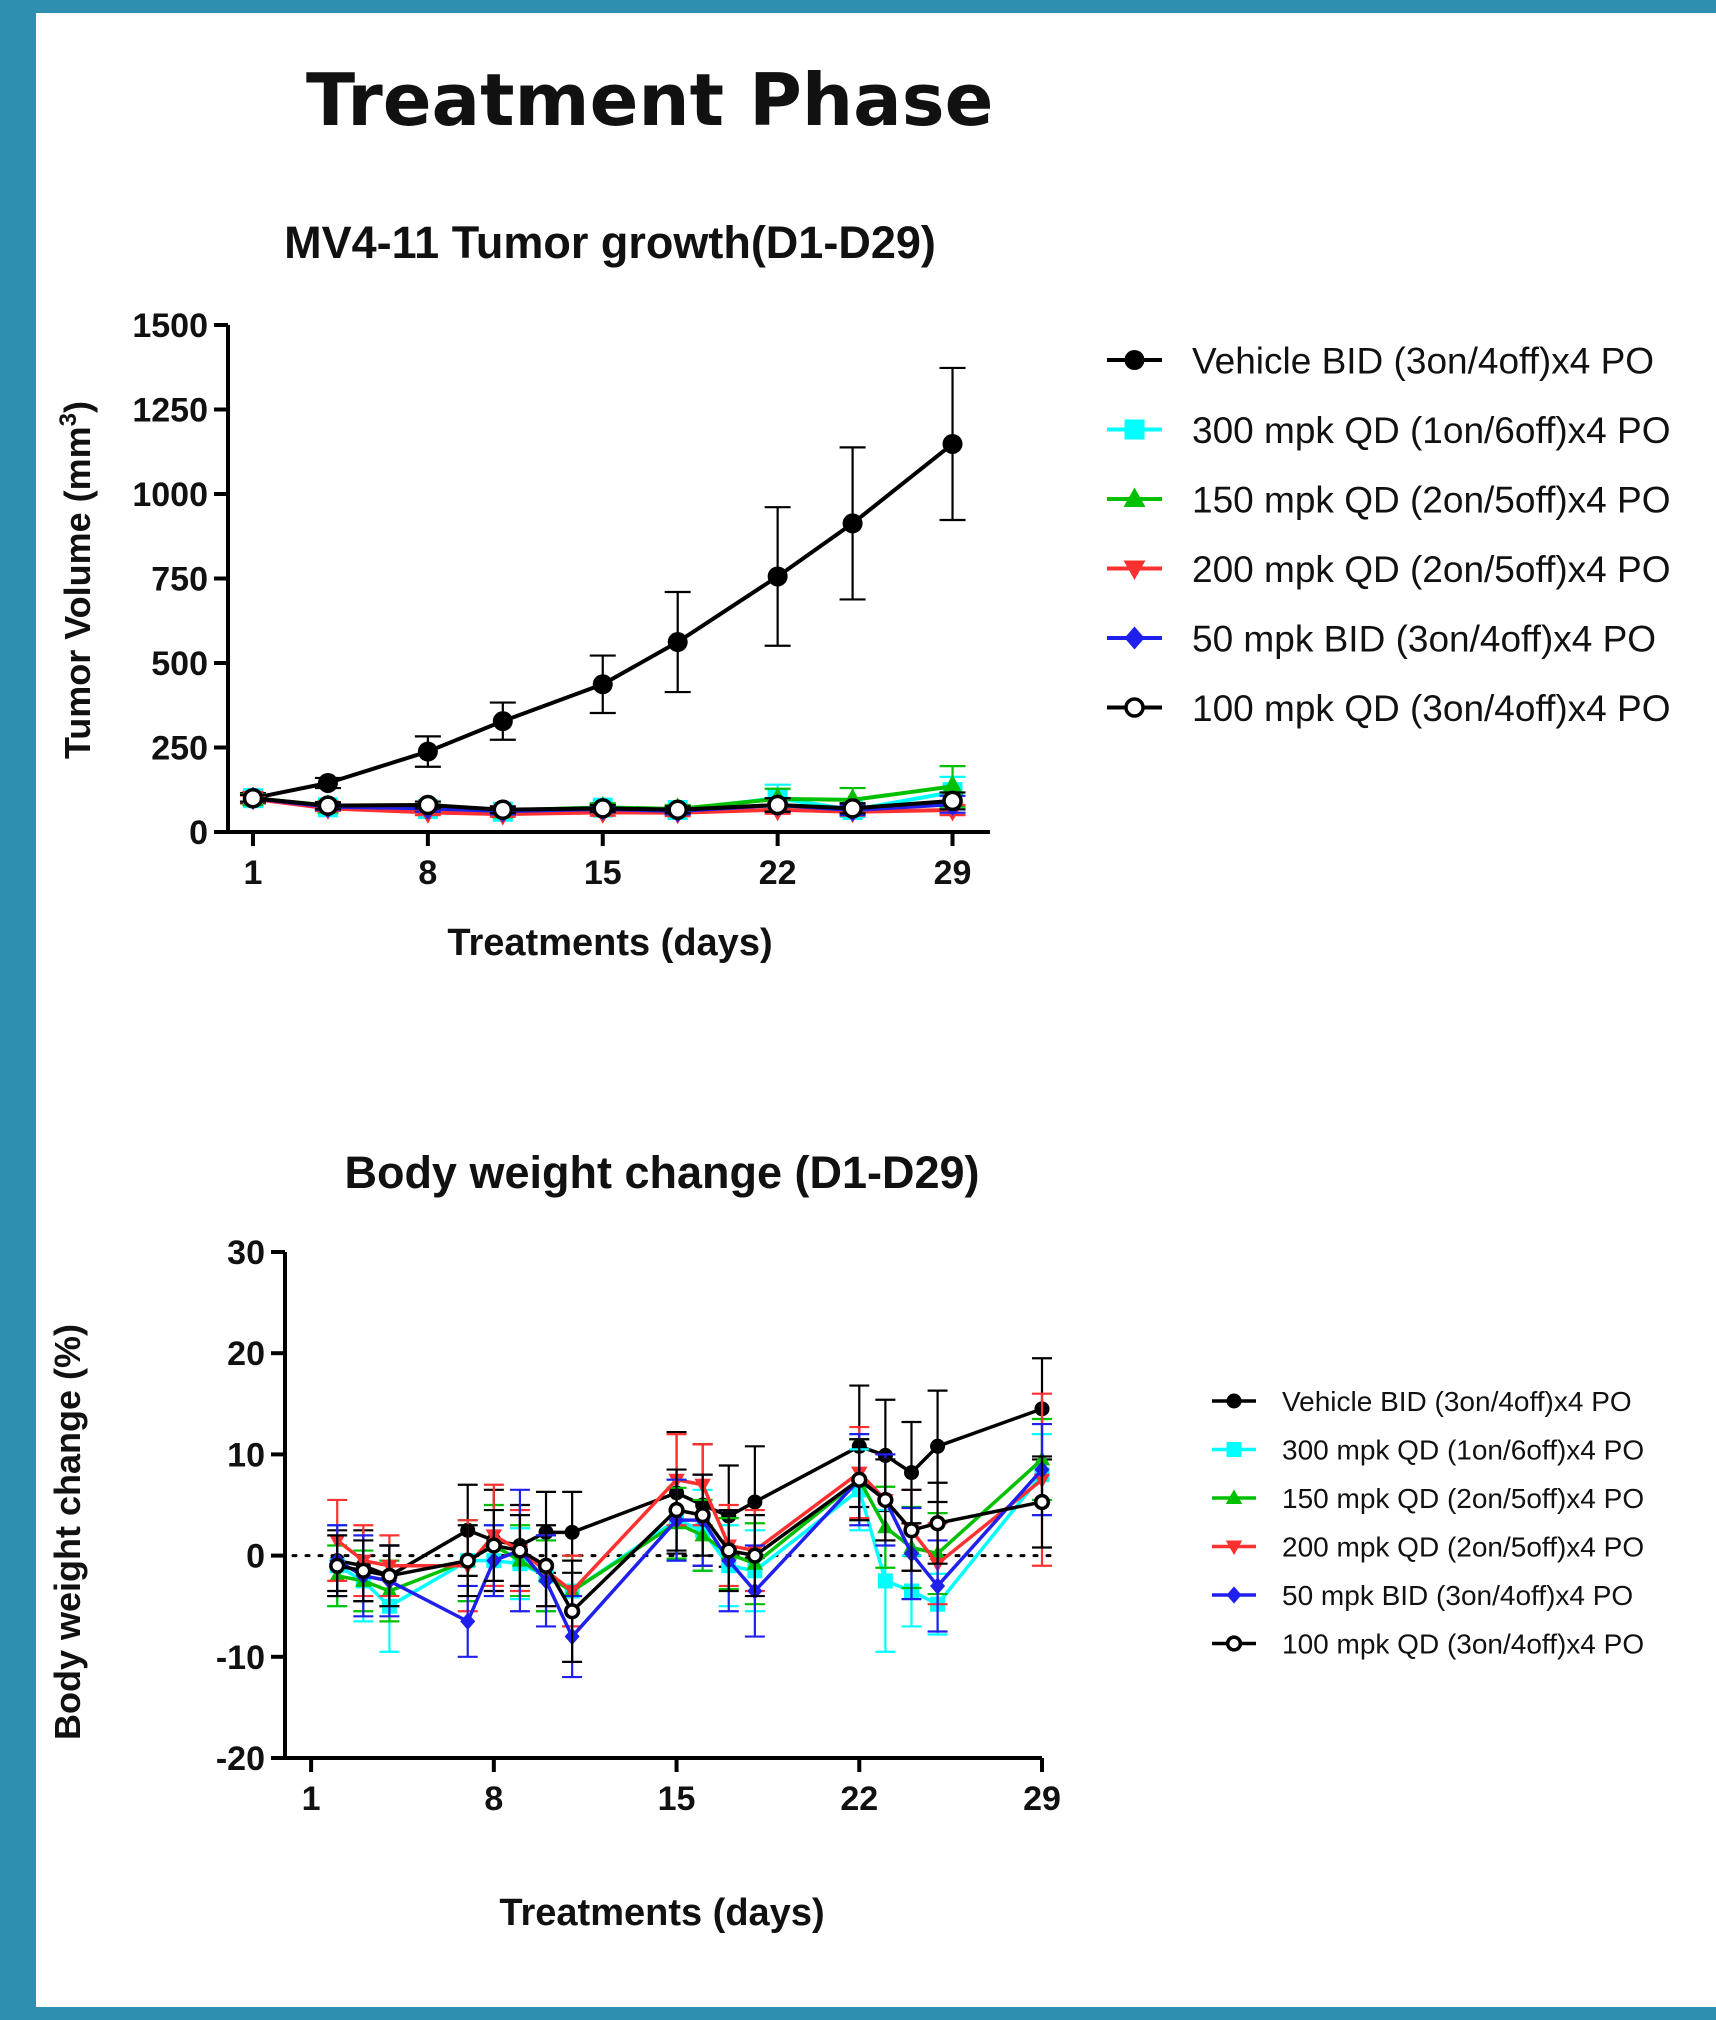 The height and width of the screenshot is (2020, 1716). Describe the element at coordinates (67, 1532) in the screenshot. I see `body-weight-y-axis-label: Body weight change (%)` at that location.